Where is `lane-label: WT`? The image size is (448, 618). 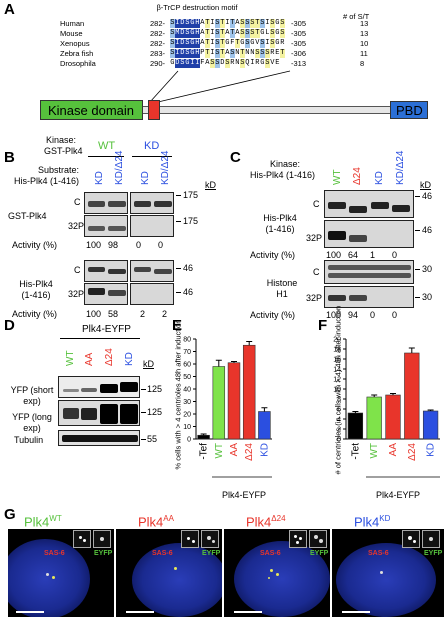
lane-label: WT is located at coordinates (337, 177).